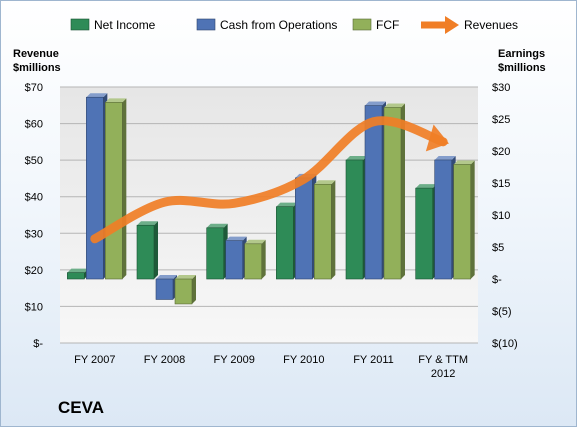  I want to click on category-label: 2012, so click(443, 374).